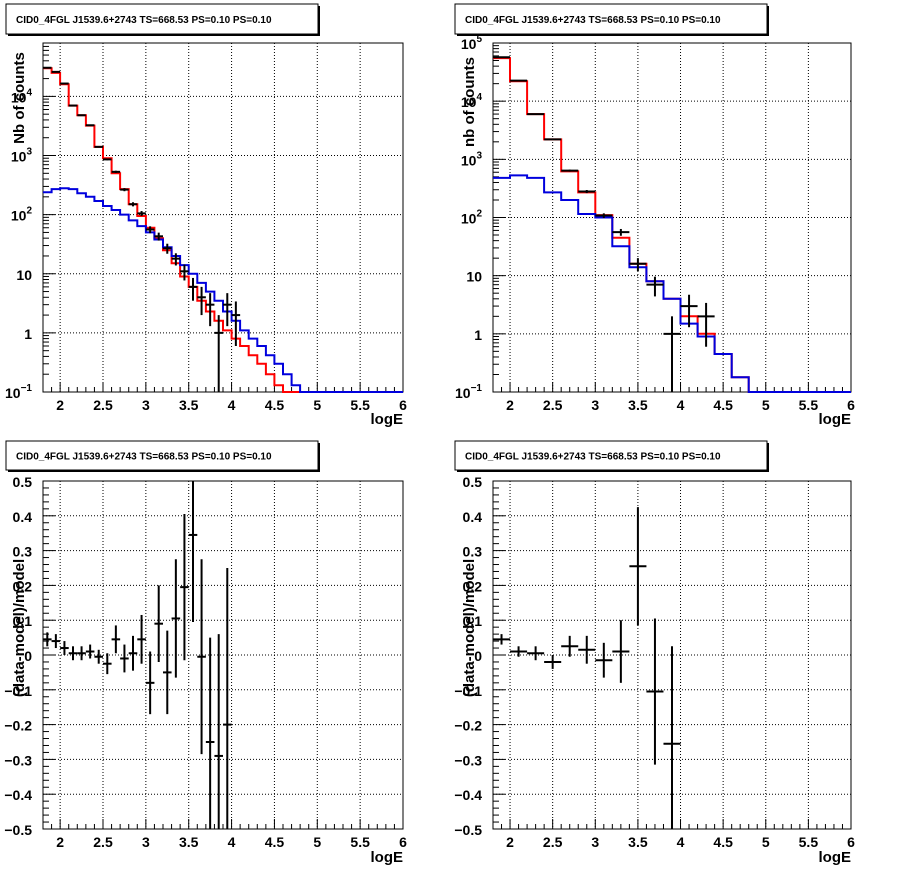 This screenshot has width=898, height=875. Describe the element at coordinates (275, 842) in the screenshot. I see `x-tick-label: 4.5` at that location.